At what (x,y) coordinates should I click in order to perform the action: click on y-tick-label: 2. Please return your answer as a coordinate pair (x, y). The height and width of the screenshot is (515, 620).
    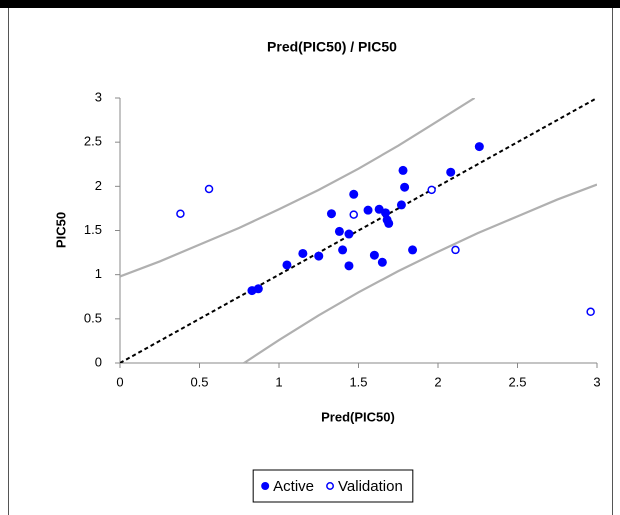
    Looking at the image, I should click on (98, 185).